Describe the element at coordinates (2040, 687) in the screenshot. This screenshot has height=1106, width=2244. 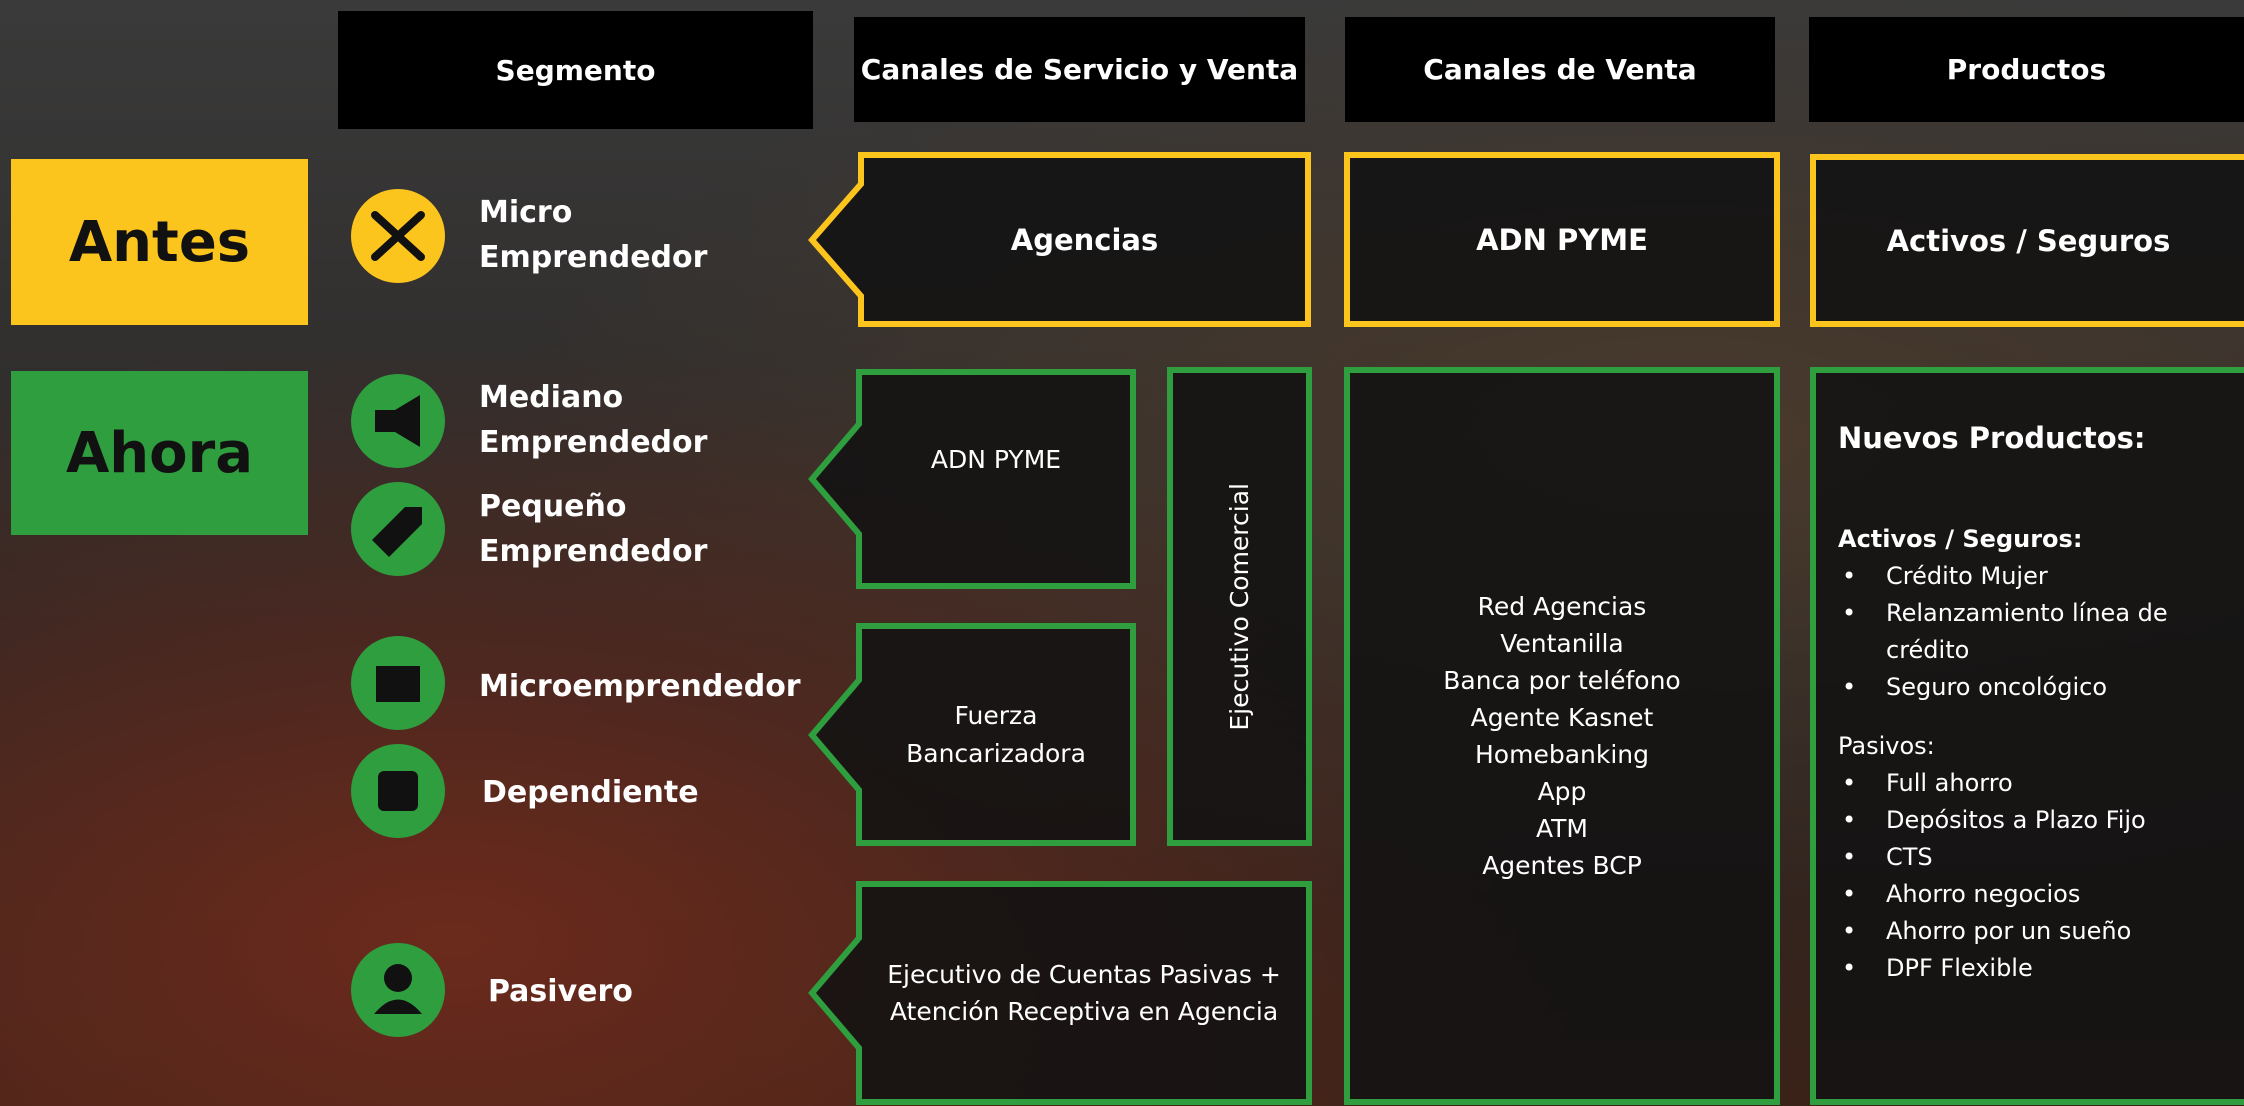
I see `product-item: Seguro oncológico` at that location.